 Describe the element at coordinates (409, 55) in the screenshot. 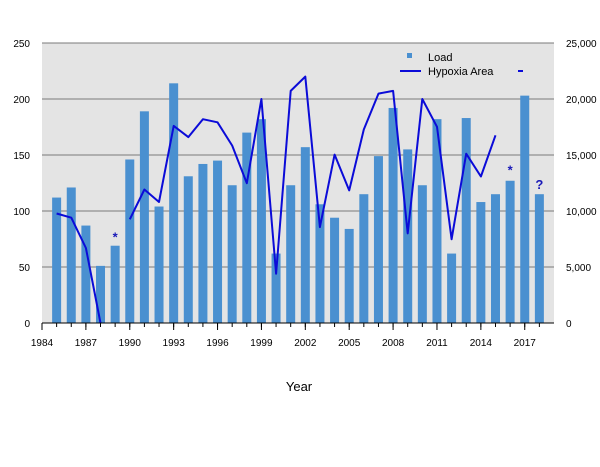

I see `legend-load-swatch` at that location.